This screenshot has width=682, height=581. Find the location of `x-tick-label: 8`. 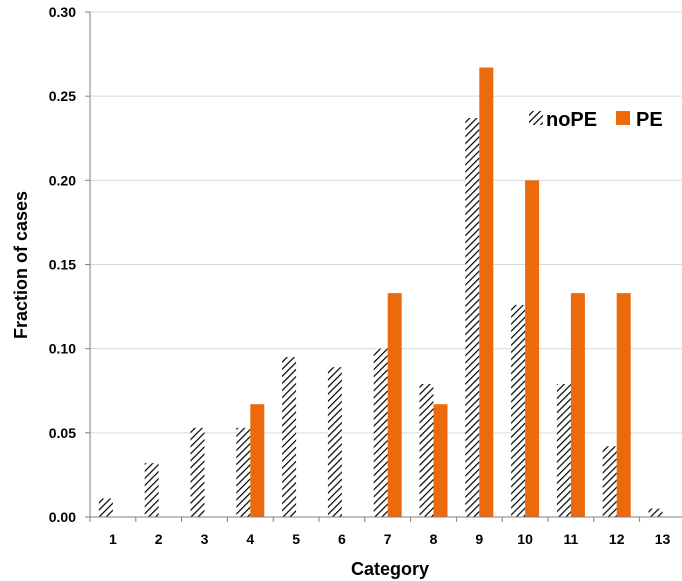

x-tick-label: 8 is located at coordinates (434, 539).